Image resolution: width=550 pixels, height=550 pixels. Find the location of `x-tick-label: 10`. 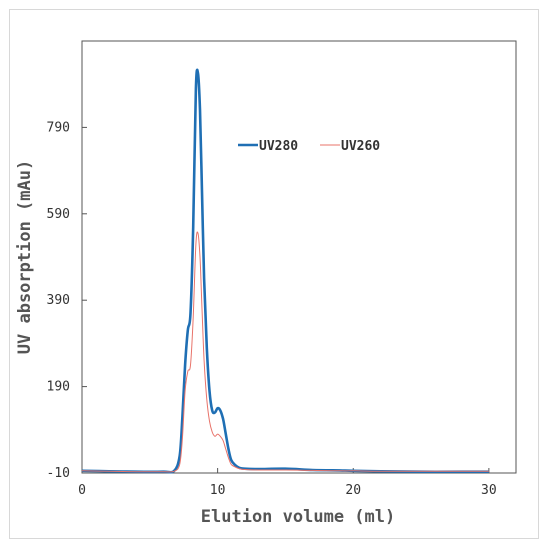

x-tick-label: 10 is located at coordinates (218, 490).